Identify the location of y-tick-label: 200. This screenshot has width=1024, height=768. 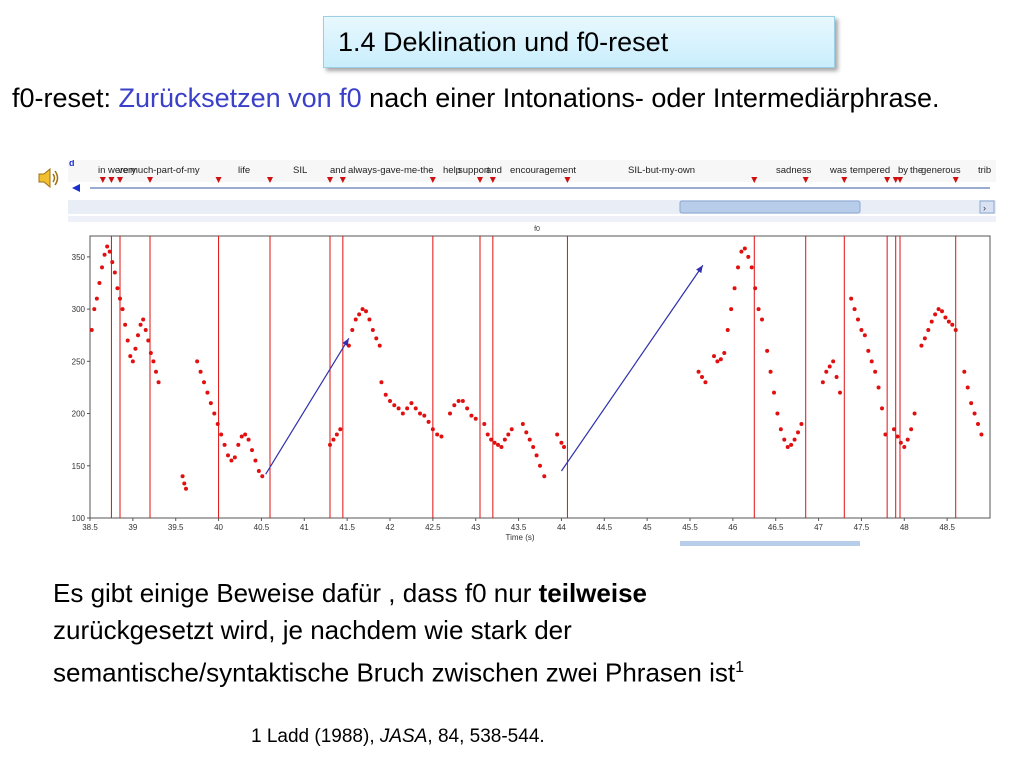
(79, 414).